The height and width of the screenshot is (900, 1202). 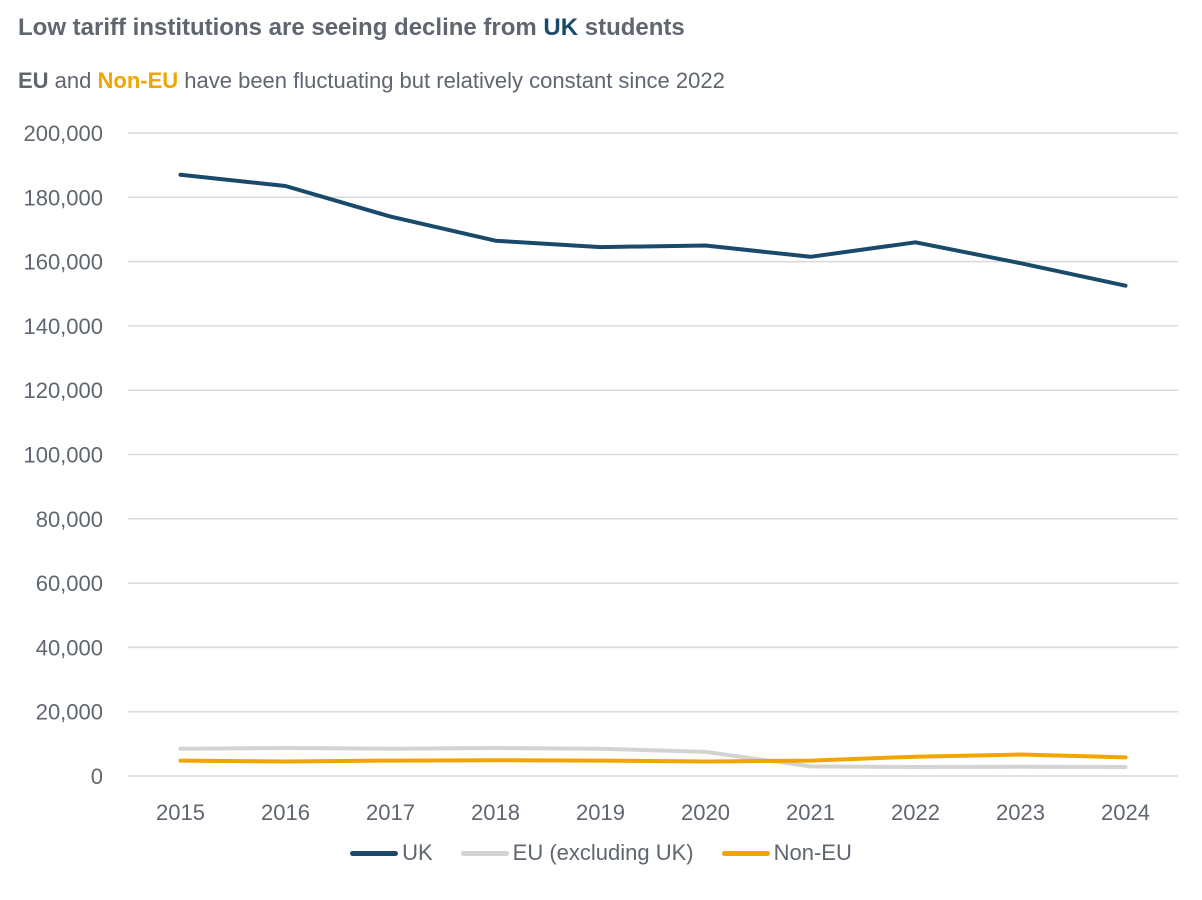 I want to click on x-tick-label: 2024, so click(x=1125, y=812).